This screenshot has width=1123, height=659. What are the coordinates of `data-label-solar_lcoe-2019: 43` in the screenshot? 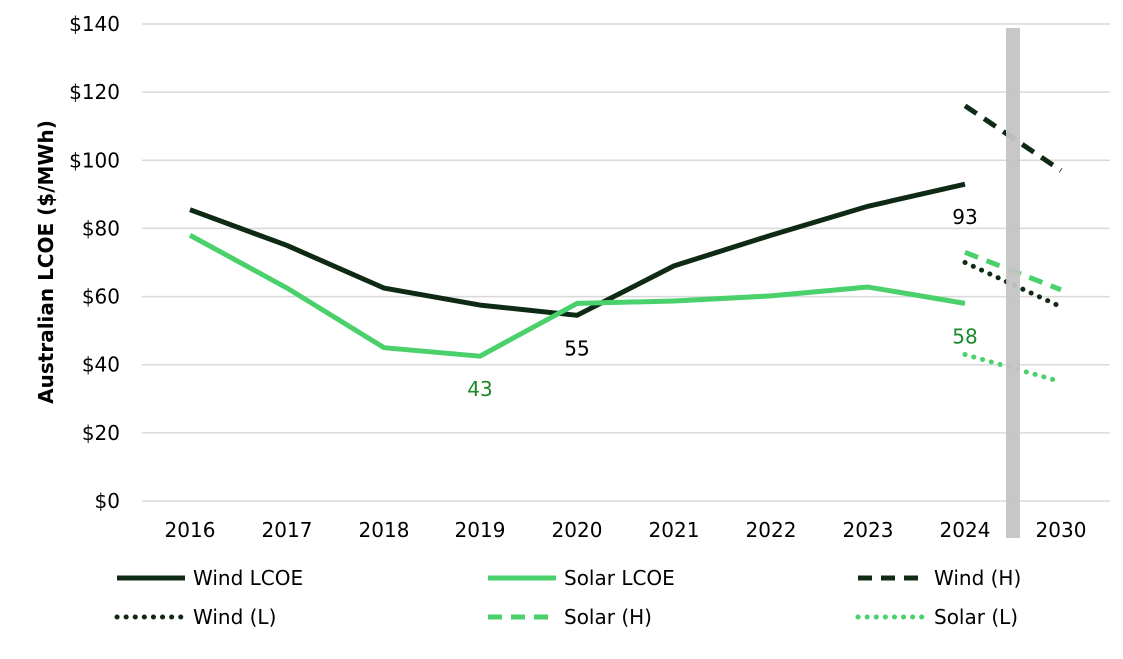 It's located at (479, 389).